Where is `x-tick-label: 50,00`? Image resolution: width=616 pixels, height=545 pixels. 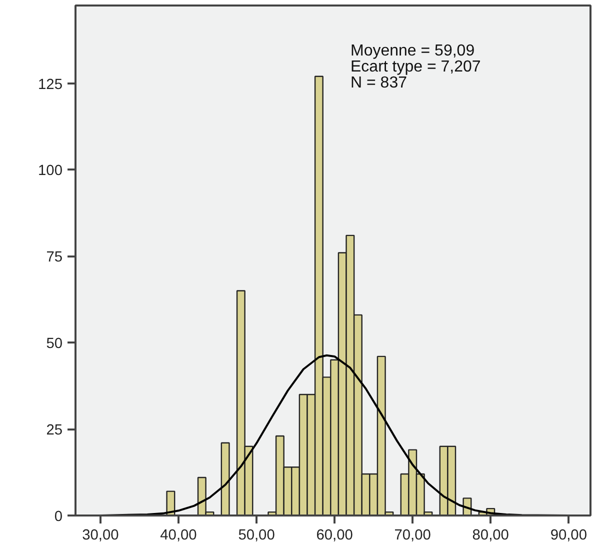
x-tick-label: 50,00 is located at coordinates (256, 536).